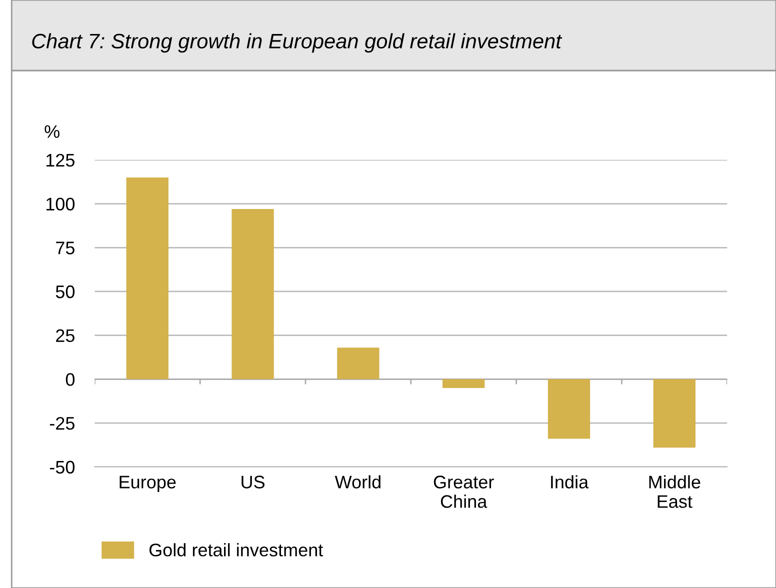  Describe the element at coordinates (357, 481) in the screenshot. I see `x-tick-label: World` at that location.